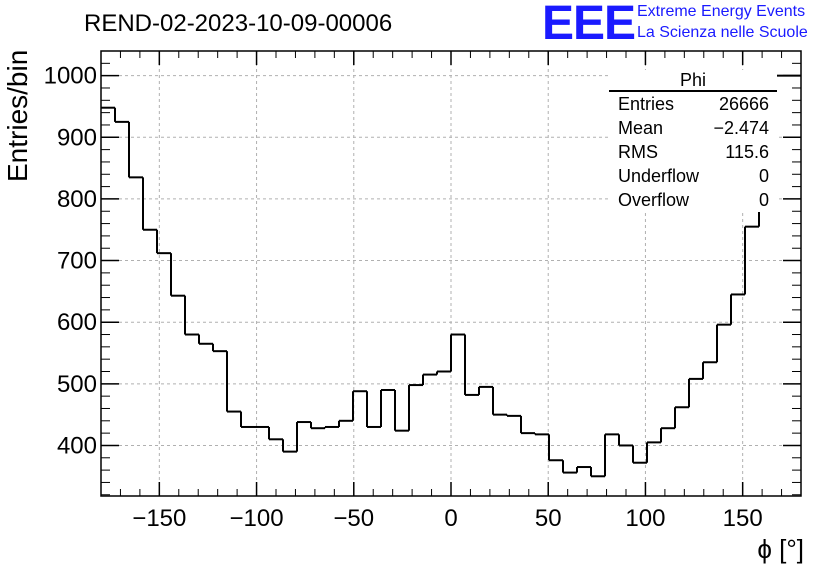 The image size is (836, 572). Describe the element at coordinates (638, 152) in the screenshot. I see `stats-label: RMS` at that location.